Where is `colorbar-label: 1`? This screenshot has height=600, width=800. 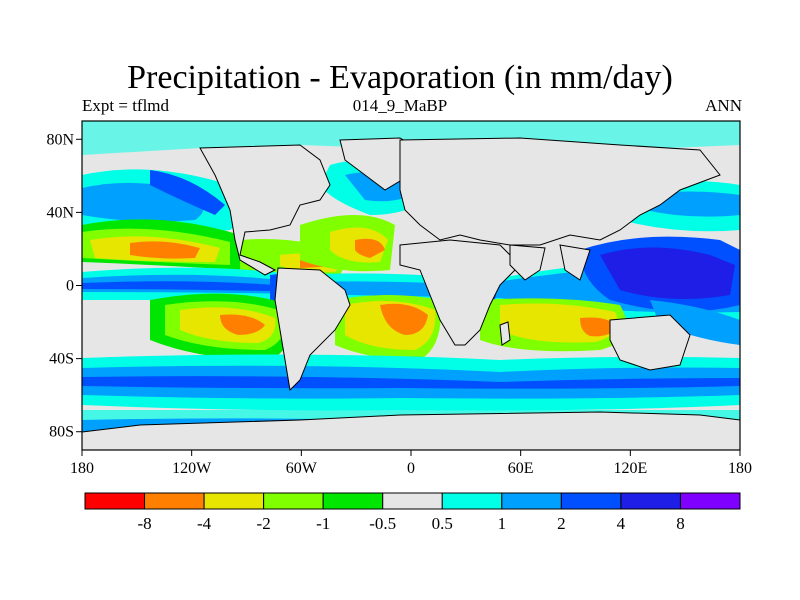 colorbar-label: 1 is located at coordinates (502, 523).